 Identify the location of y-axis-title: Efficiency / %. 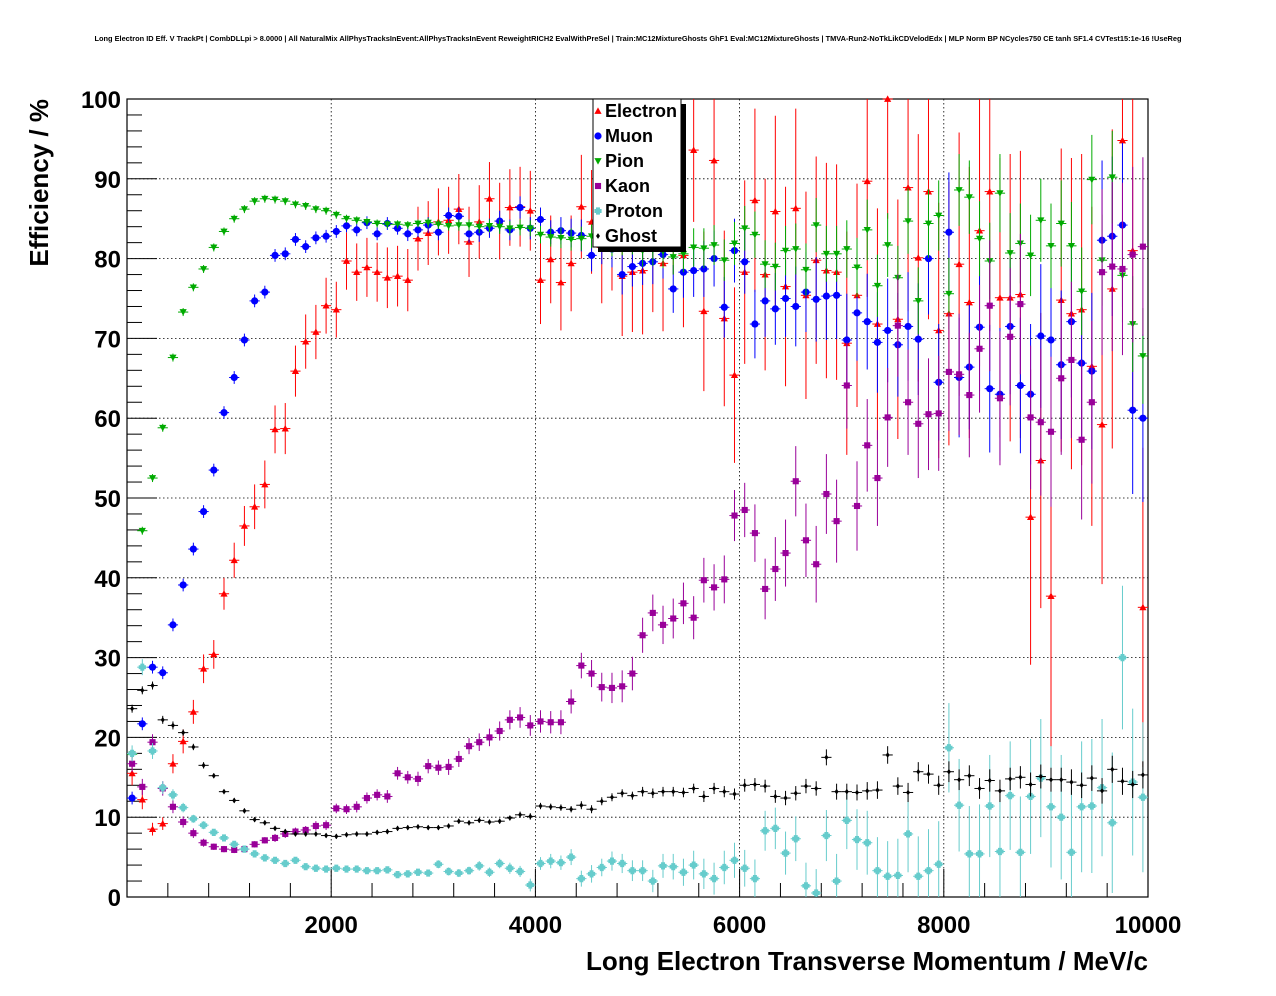
(39, 183).